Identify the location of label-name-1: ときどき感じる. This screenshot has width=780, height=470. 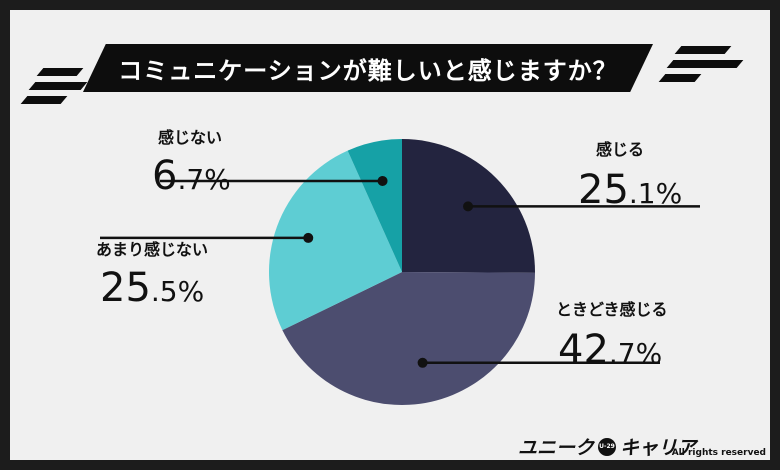
(612, 309).